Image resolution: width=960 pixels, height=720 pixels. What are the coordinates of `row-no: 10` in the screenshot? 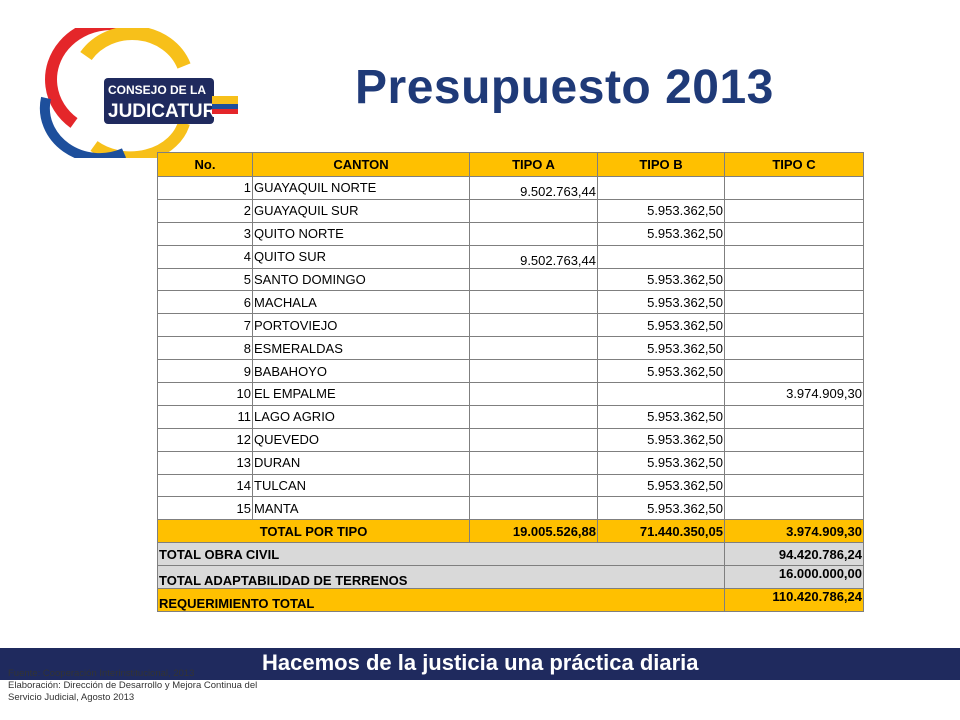 It's located at (205, 394).